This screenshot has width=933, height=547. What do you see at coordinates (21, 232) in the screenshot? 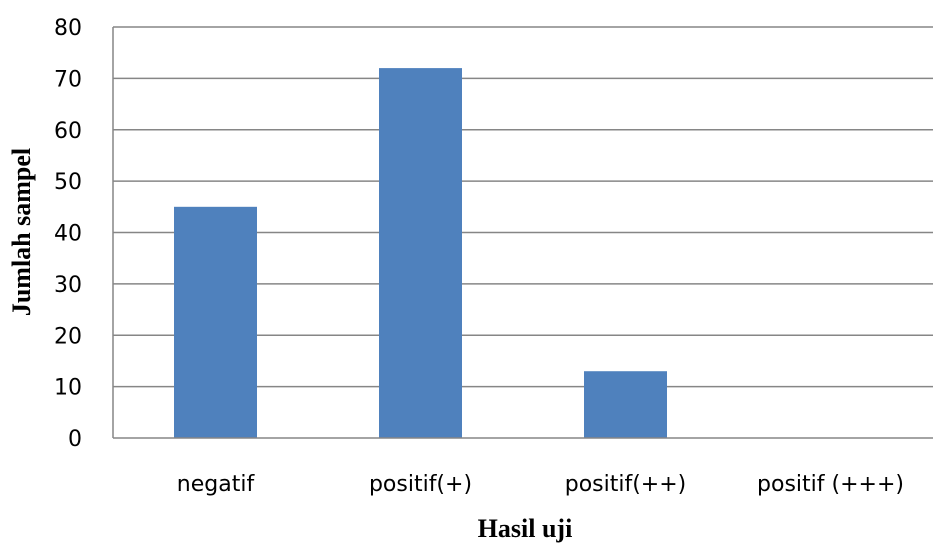
I see `y-axis-title: Jumlah sampel` at bounding box center [21, 232].